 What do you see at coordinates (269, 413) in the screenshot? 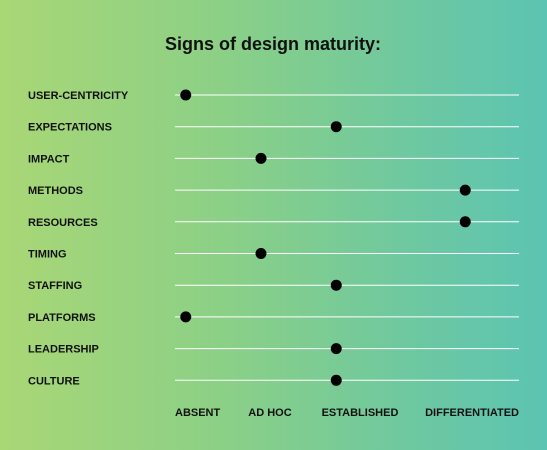
I see `x-axis-tick-label: AD HOC` at bounding box center [269, 413].